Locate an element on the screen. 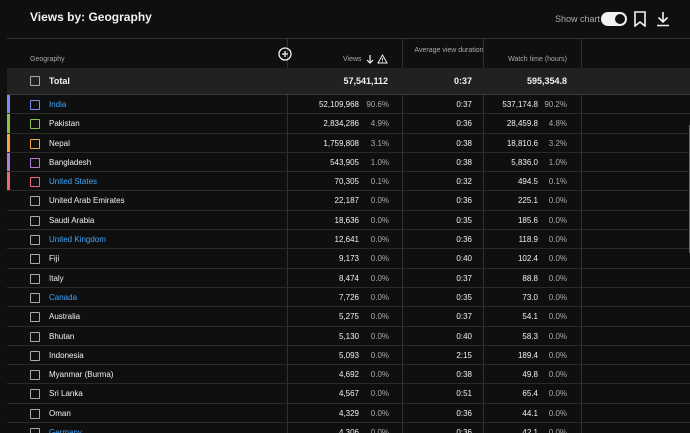 This screenshot has height=433, width=690. row-views-percent: 0.1% is located at coordinates (379, 182).